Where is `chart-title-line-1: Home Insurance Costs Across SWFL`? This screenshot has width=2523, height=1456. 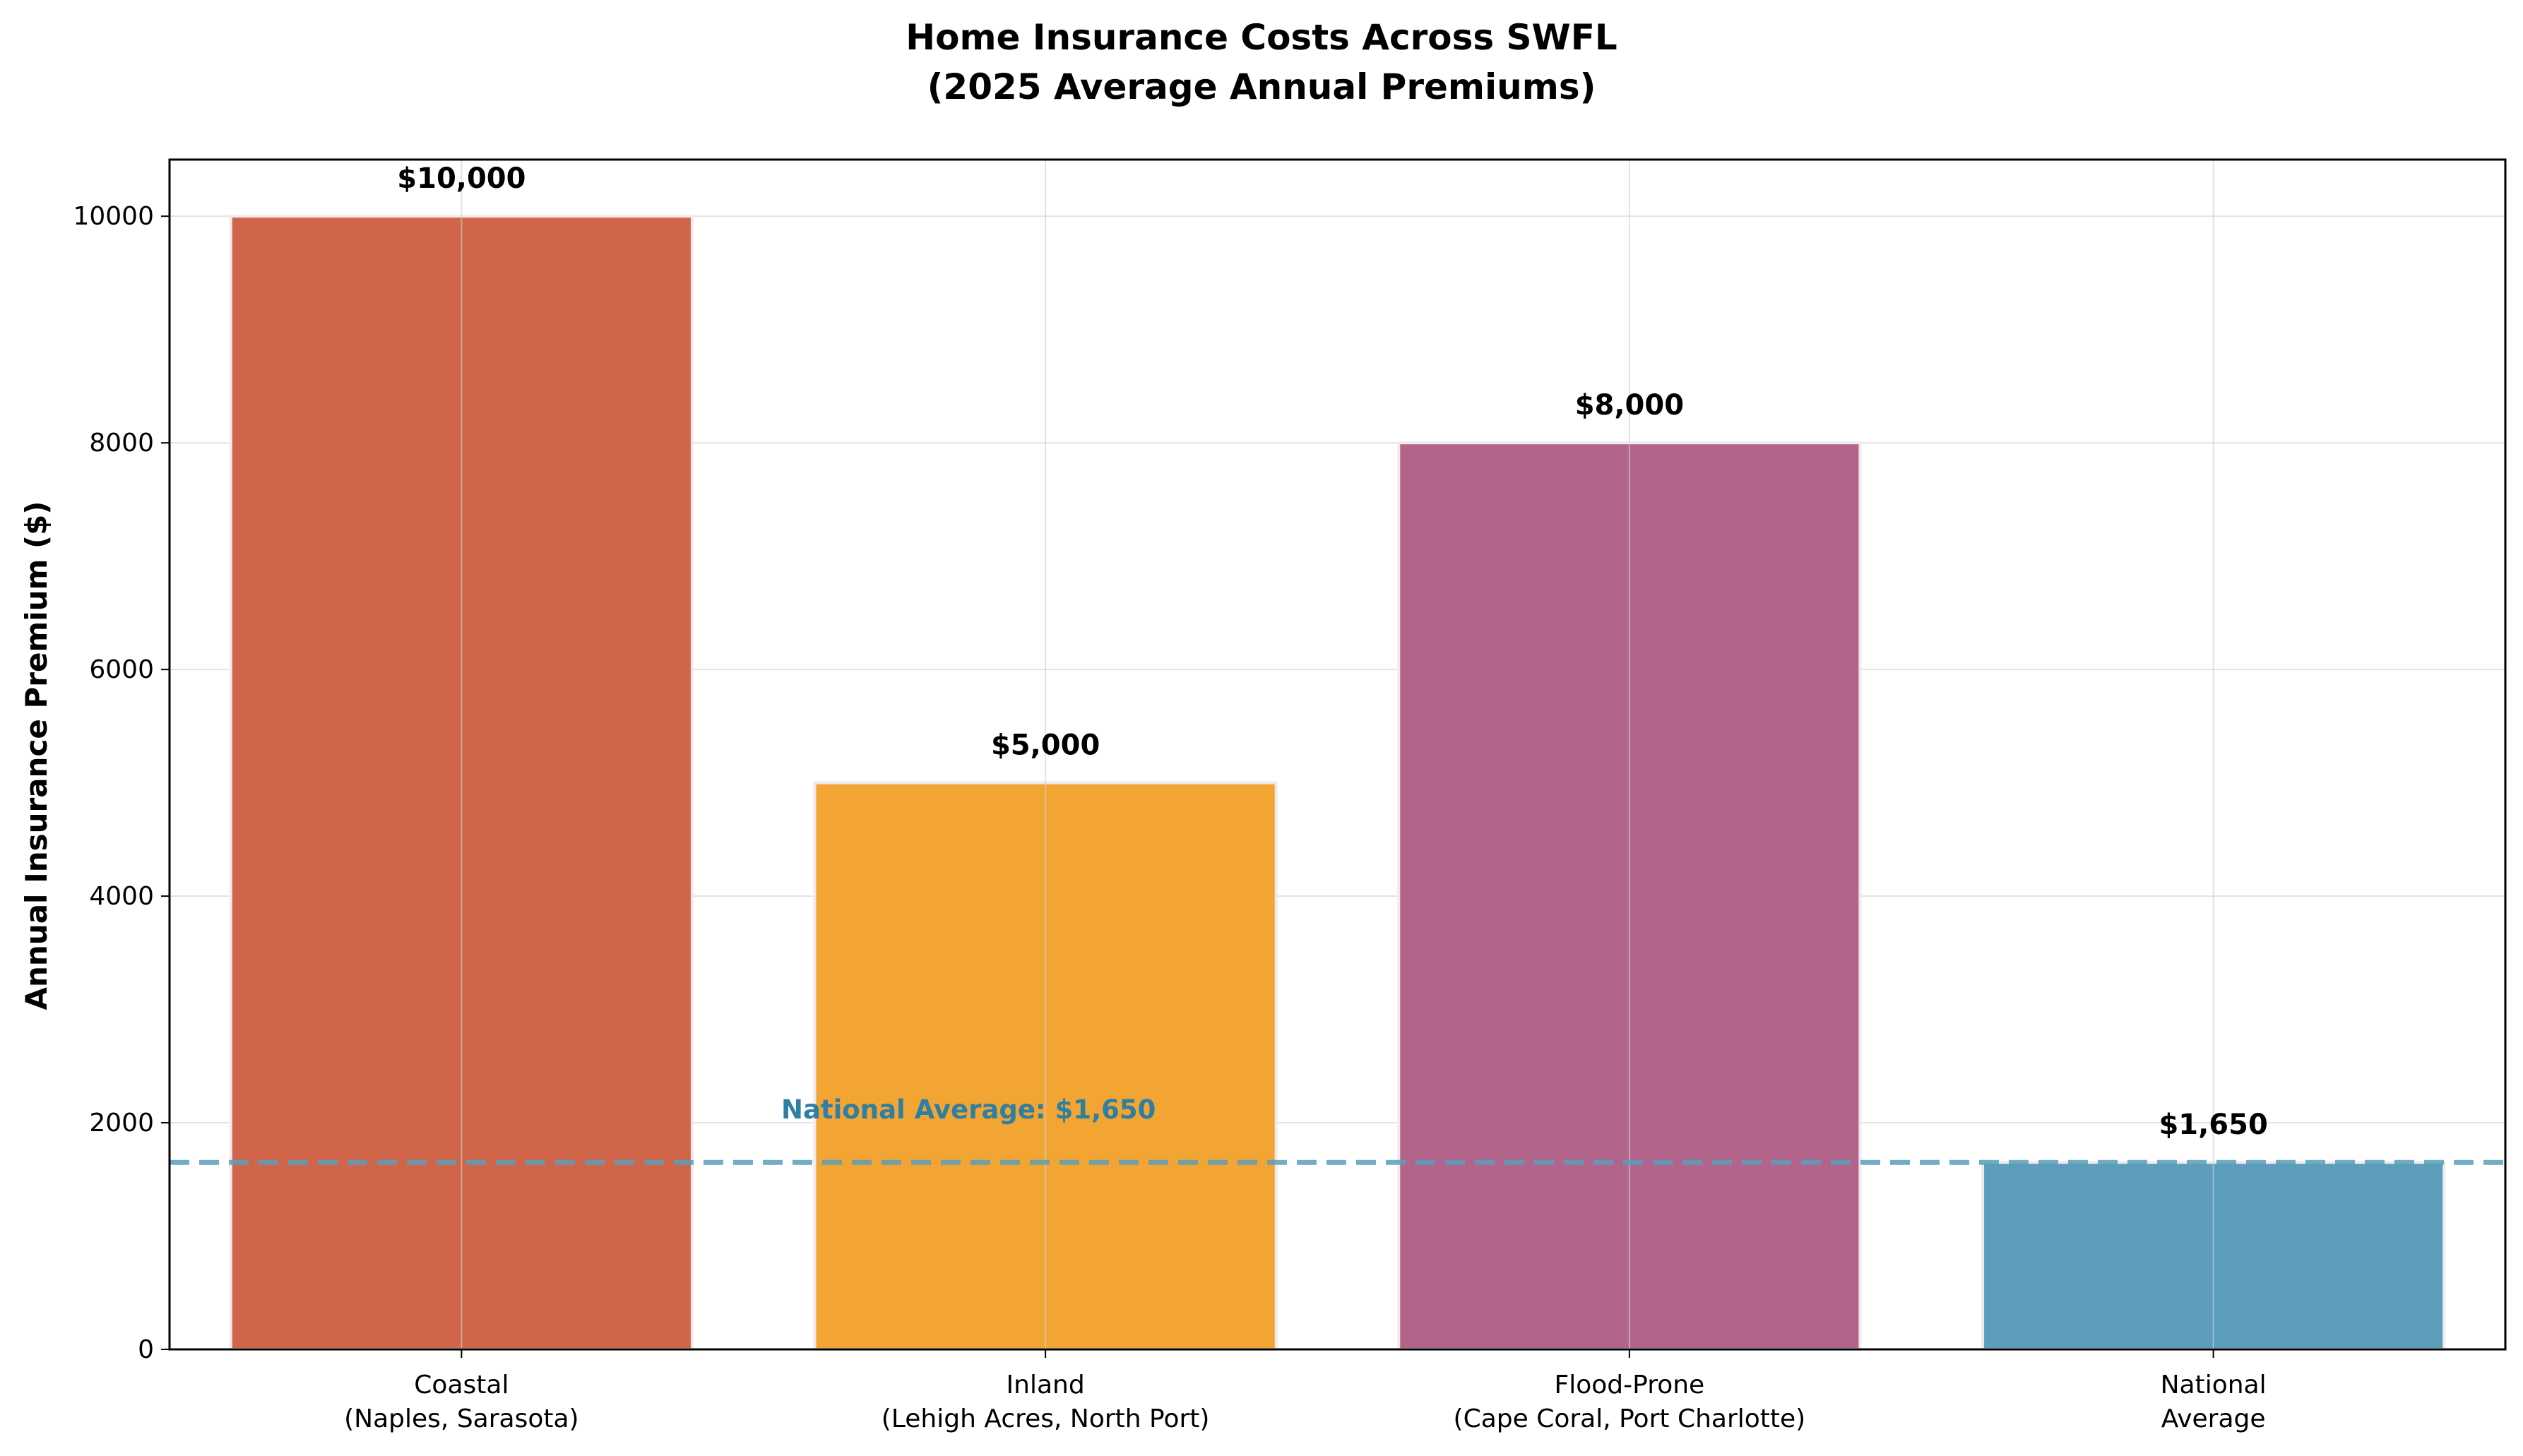
chart-title-line-1: Home Insurance Costs Across SWFL is located at coordinates (1261, 37).